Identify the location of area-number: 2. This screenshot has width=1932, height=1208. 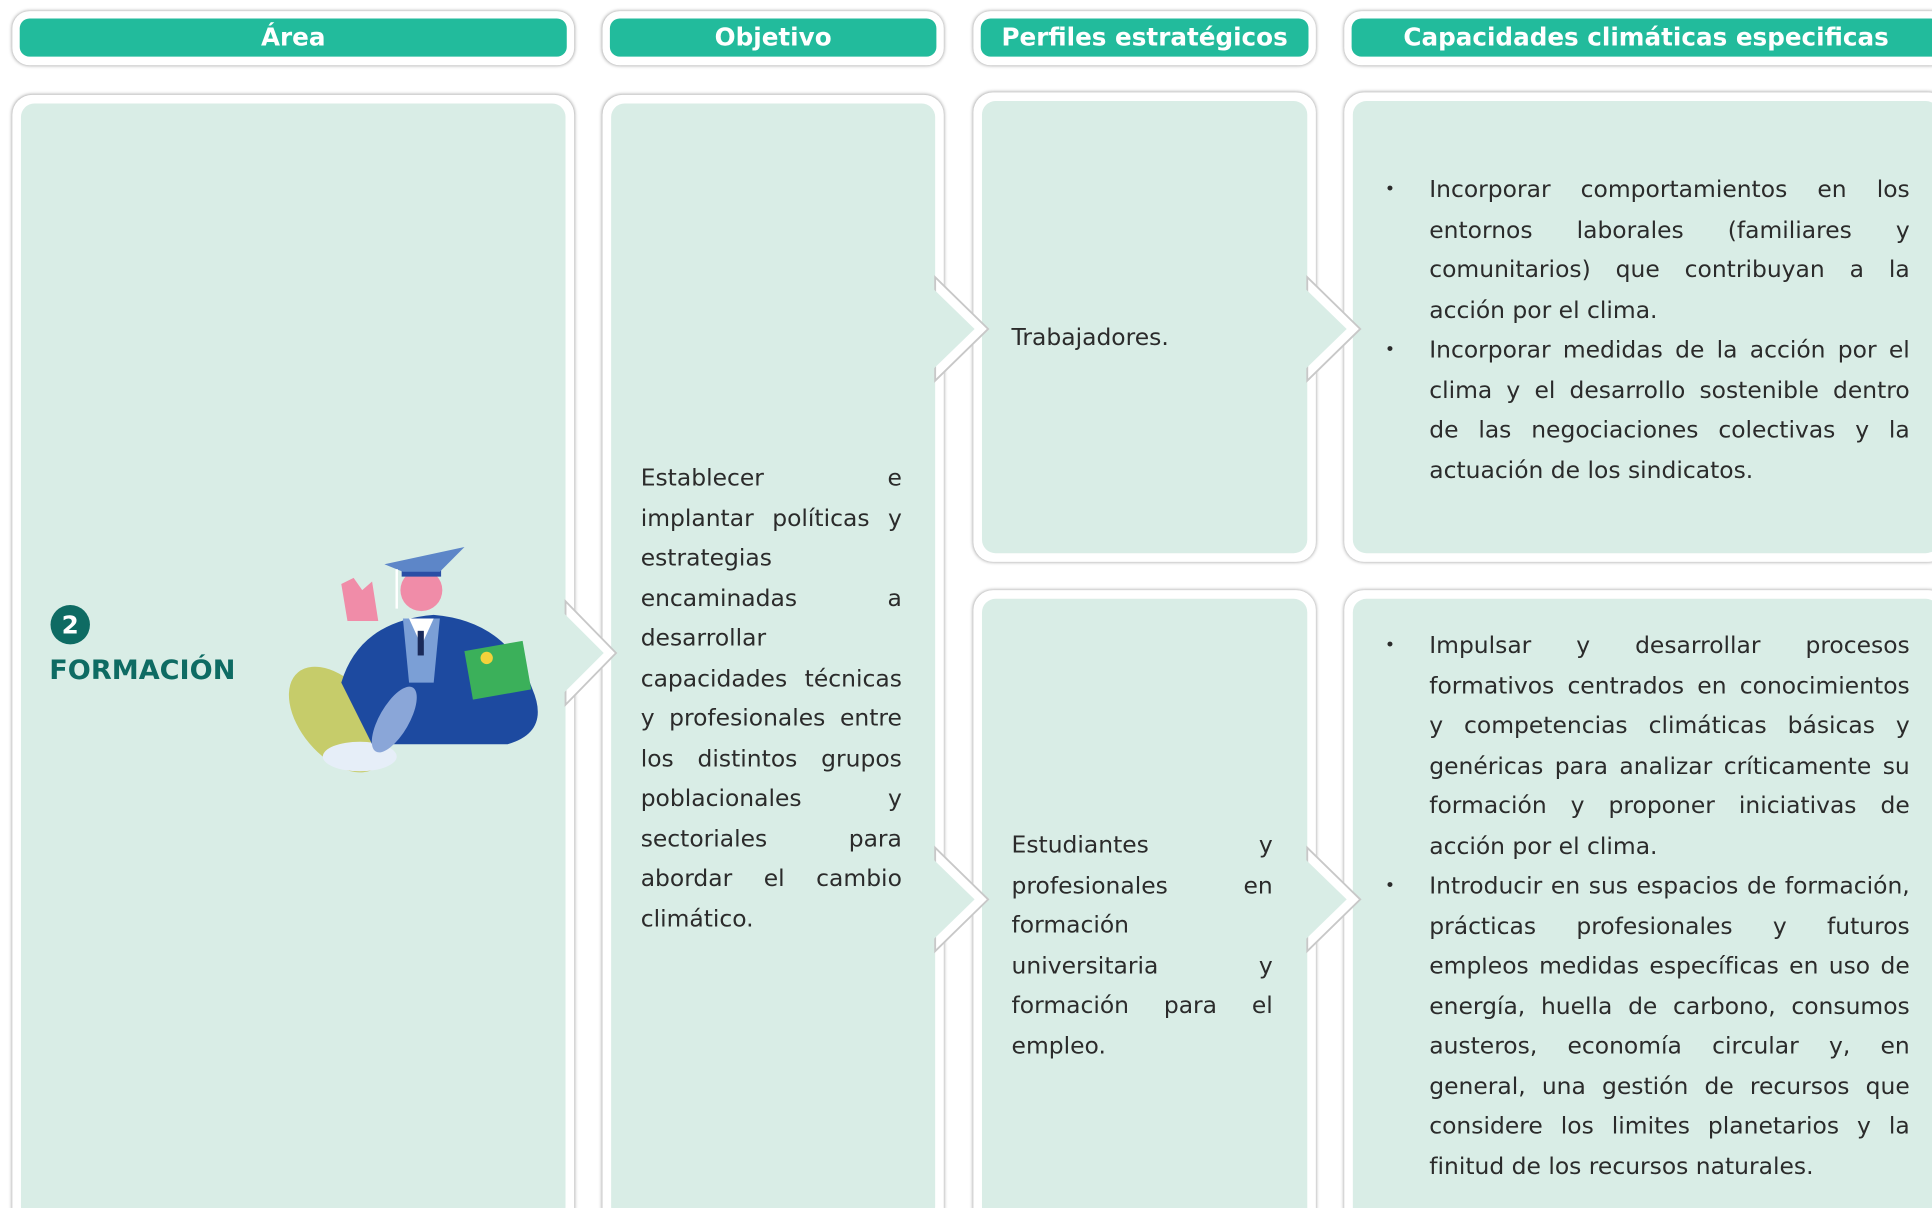
(70, 624).